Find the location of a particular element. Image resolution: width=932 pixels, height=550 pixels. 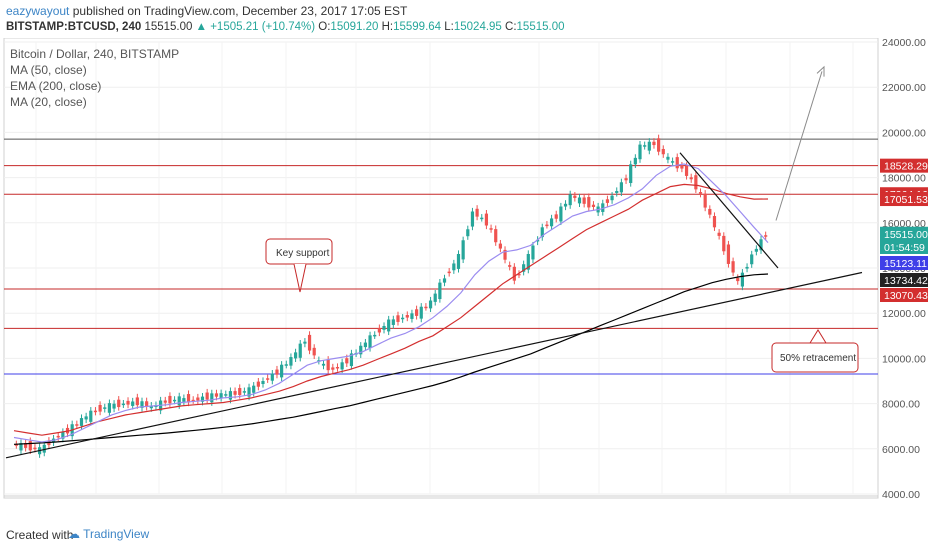

price-tag-label: 17051.53 is located at coordinates (906, 200).